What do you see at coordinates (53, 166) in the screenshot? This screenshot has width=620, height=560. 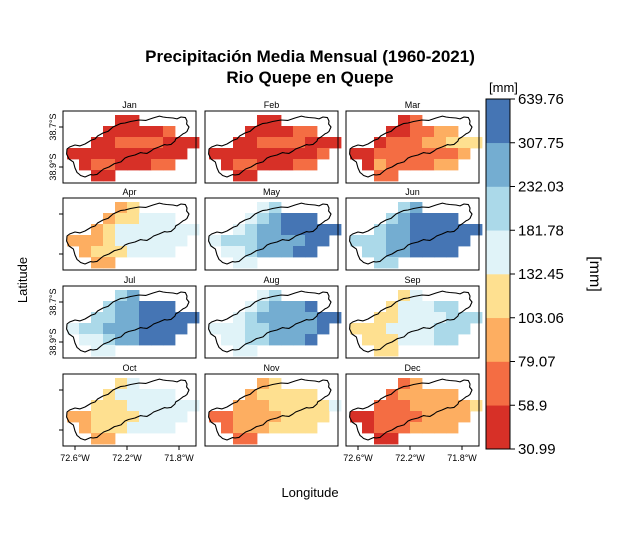 I see `y-tick-label: 38.9°S` at bounding box center [53, 166].